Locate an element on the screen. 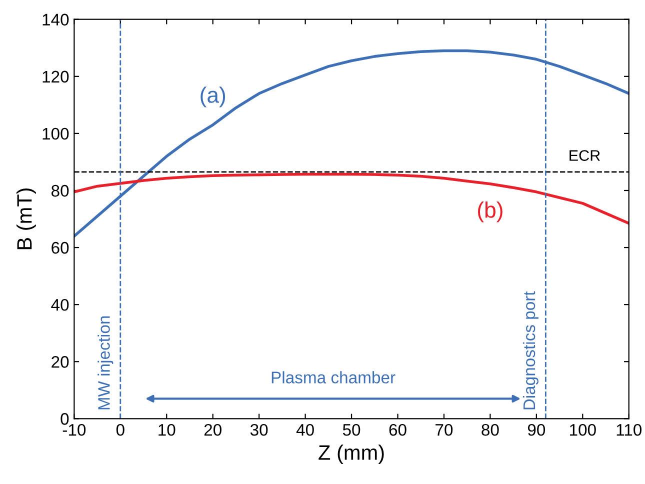 This screenshot has height=484, width=645. x-tick-label: 70 is located at coordinates (444, 430).